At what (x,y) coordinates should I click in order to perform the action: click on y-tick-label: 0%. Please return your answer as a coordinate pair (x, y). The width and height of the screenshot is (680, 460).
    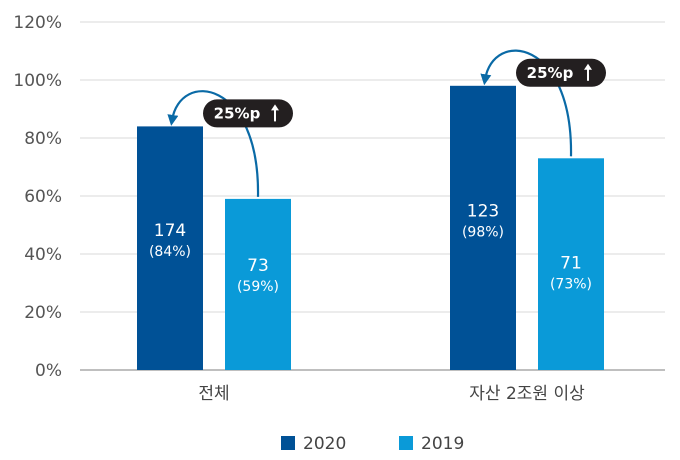
    Looking at the image, I should click on (48, 371).